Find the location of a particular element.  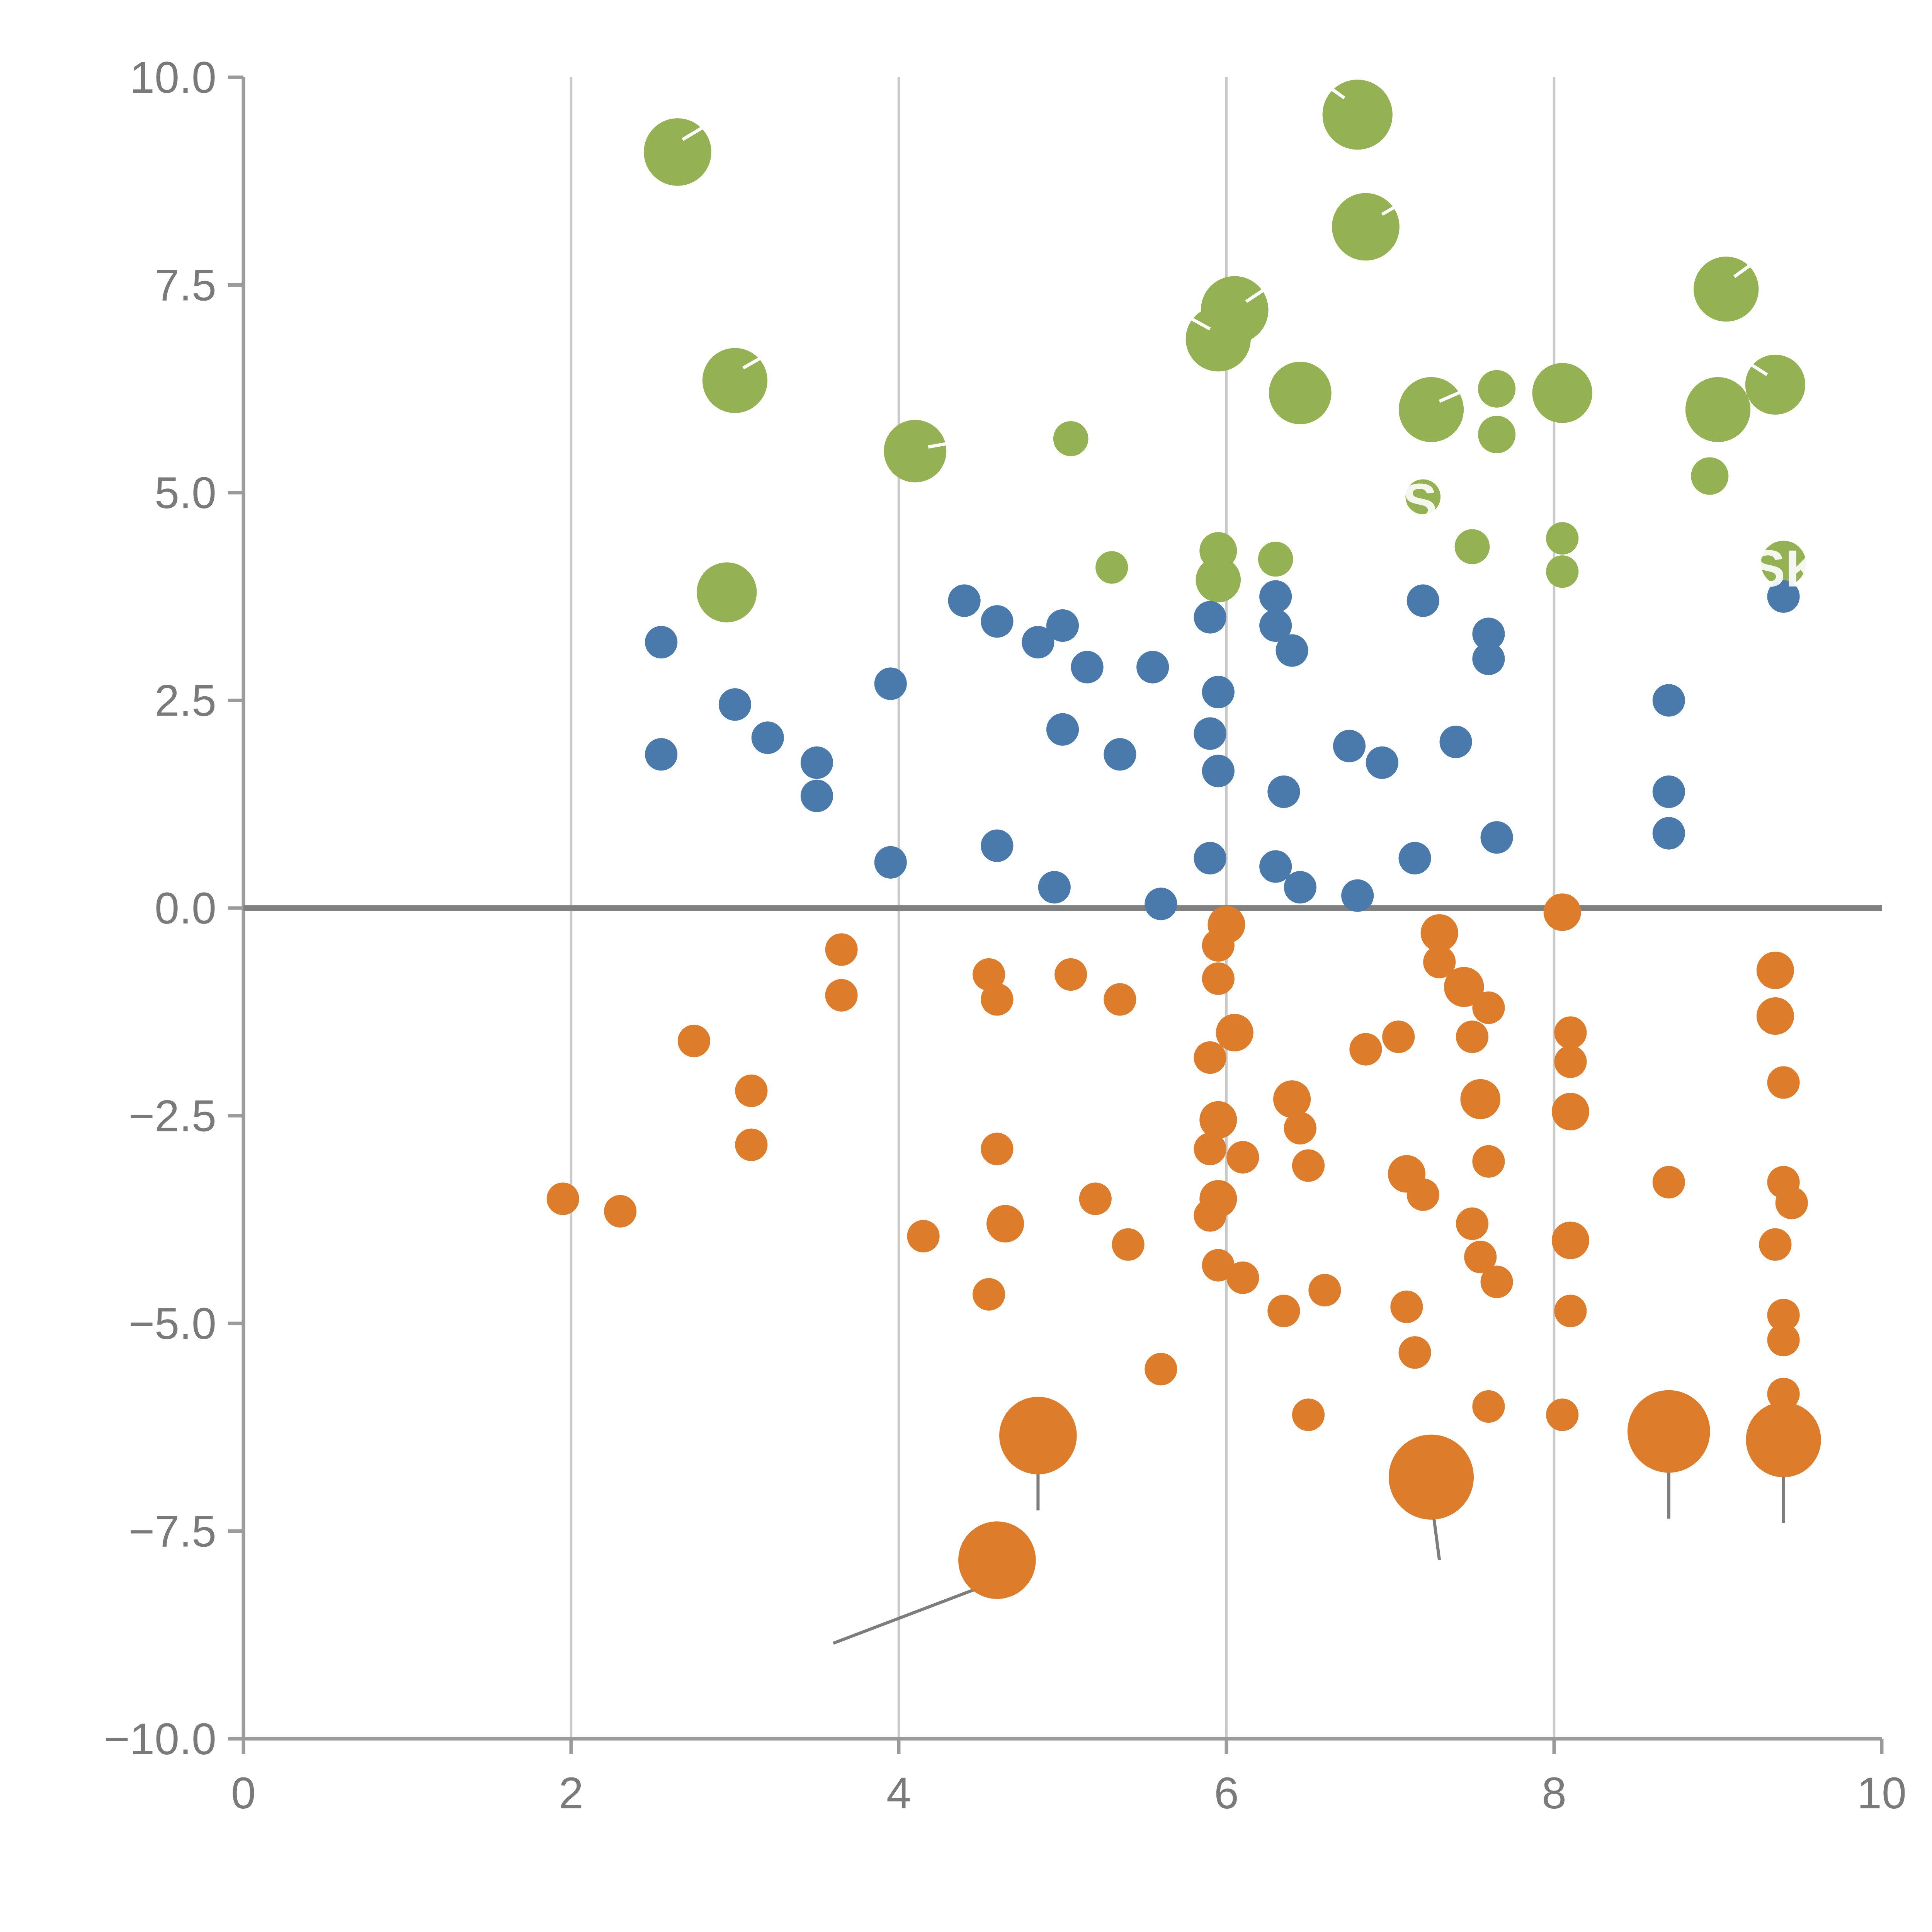

x-tick-label: 0 is located at coordinates (244, 1794).